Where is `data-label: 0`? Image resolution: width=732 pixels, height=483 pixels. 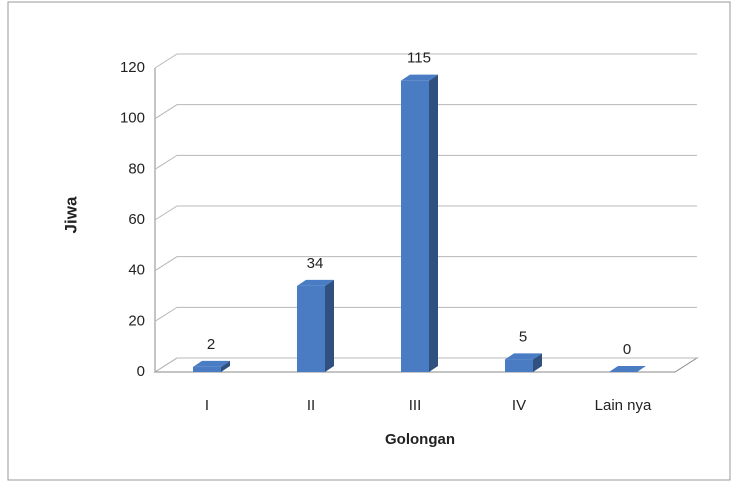
data-label: 0 is located at coordinates (627, 349).